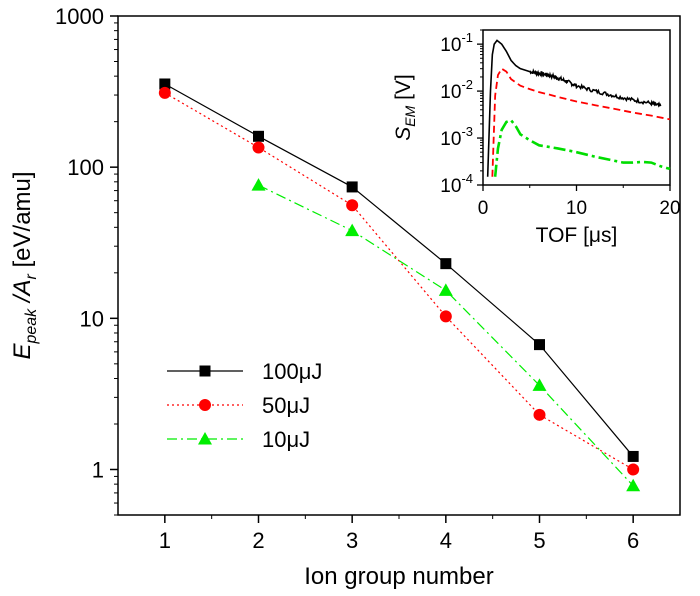 Image resolution: width=700 pixels, height=596 pixels. Describe the element at coordinates (79, 16) in the screenshot. I see `y-tick-label: 1000` at that location.